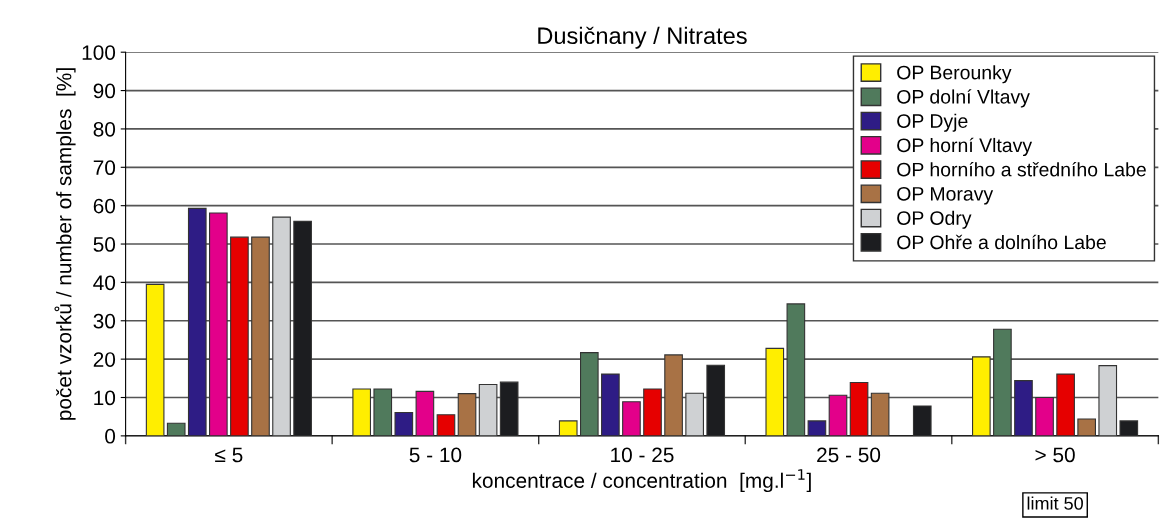  What do you see at coordinates (104, 129) in the screenshot?
I see `y-tick-label: 80` at bounding box center [104, 129].